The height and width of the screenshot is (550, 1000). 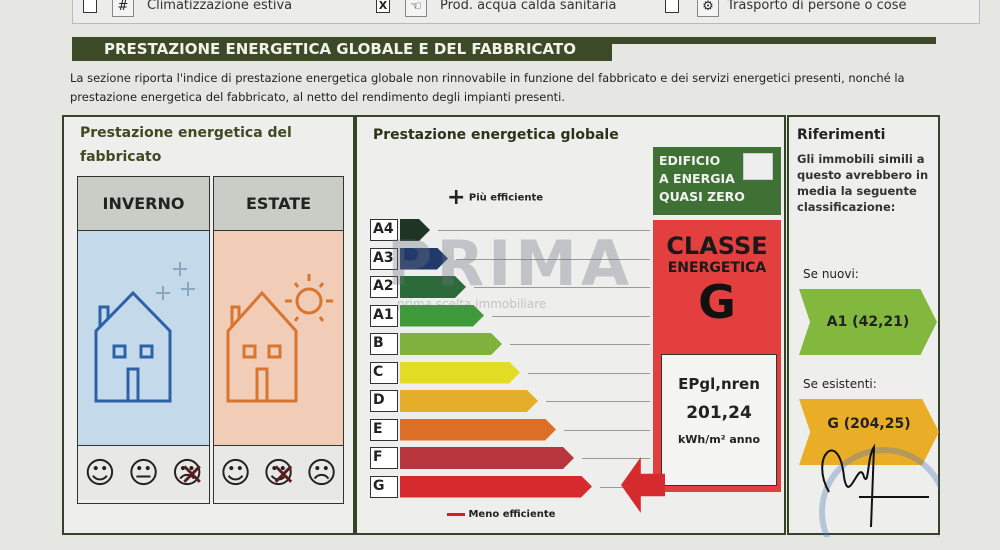 I want to click on class-bar-E, so click(x=478, y=430).